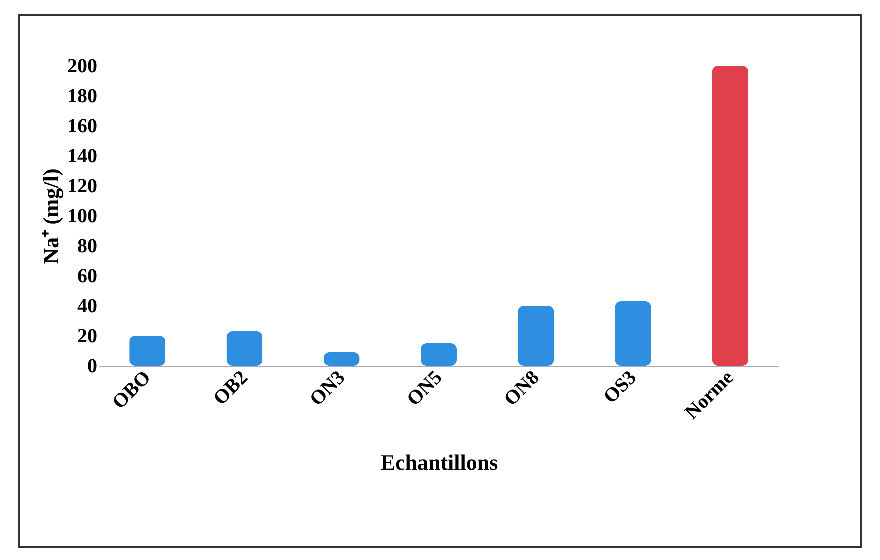 This screenshot has width=880, height=560. I want to click on y-tick-label: 180, so click(83, 97).